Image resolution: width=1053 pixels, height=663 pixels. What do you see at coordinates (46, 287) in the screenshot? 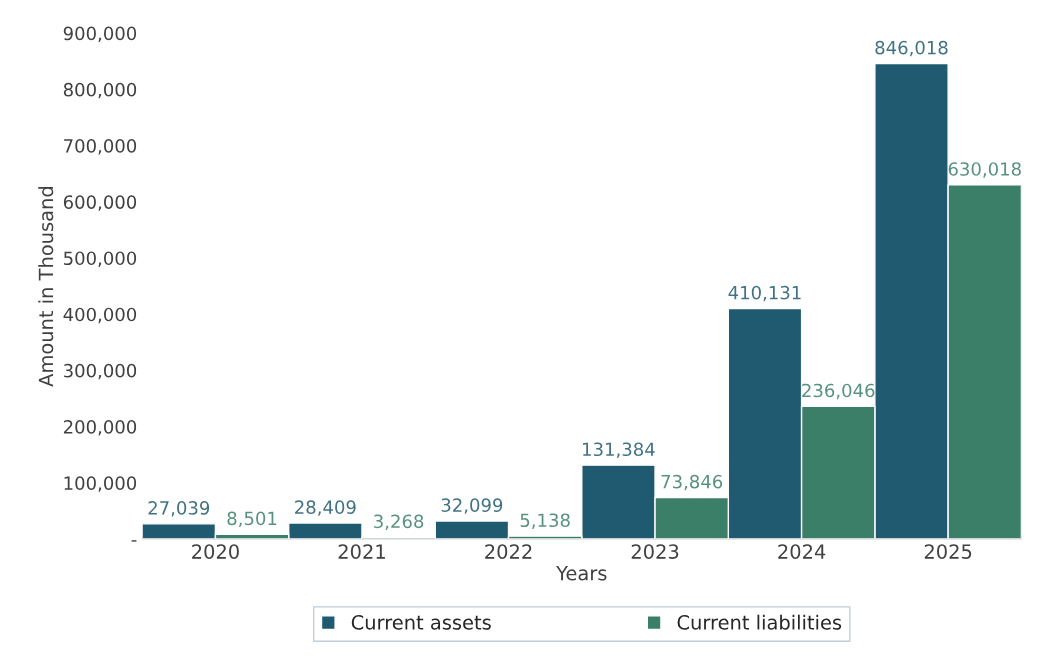
I see `y-axis-title: Amount in Thousand` at bounding box center [46, 287].